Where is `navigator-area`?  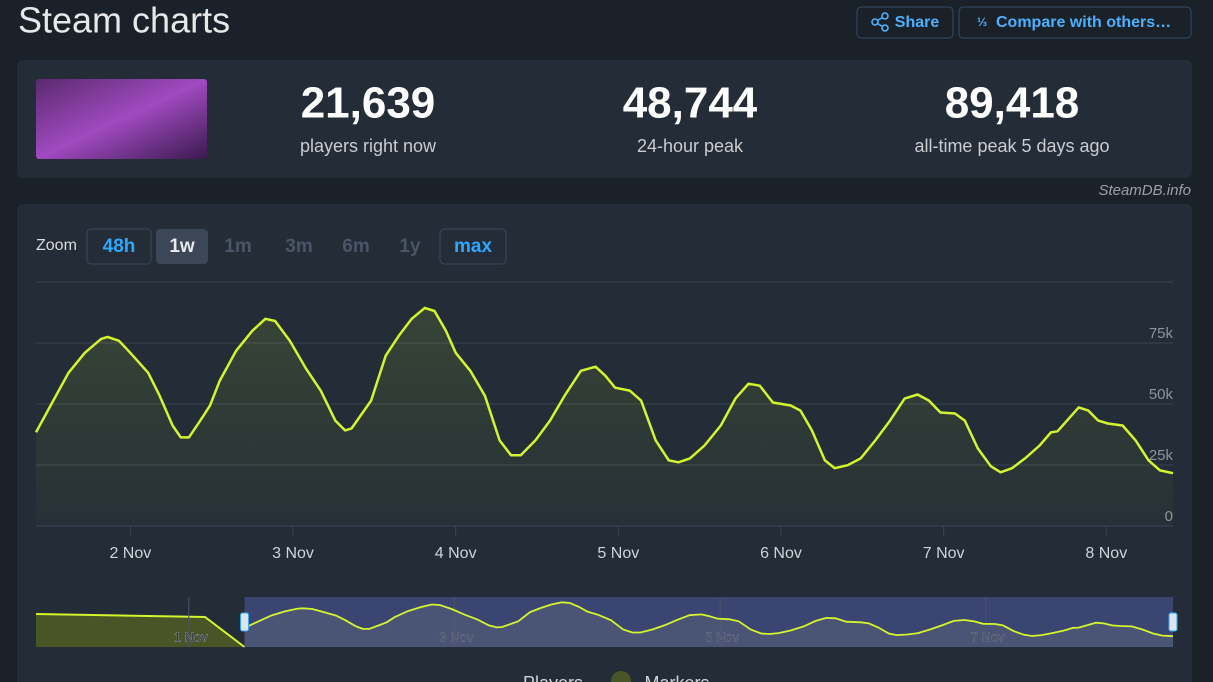 navigator-area is located at coordinates (708, 624).